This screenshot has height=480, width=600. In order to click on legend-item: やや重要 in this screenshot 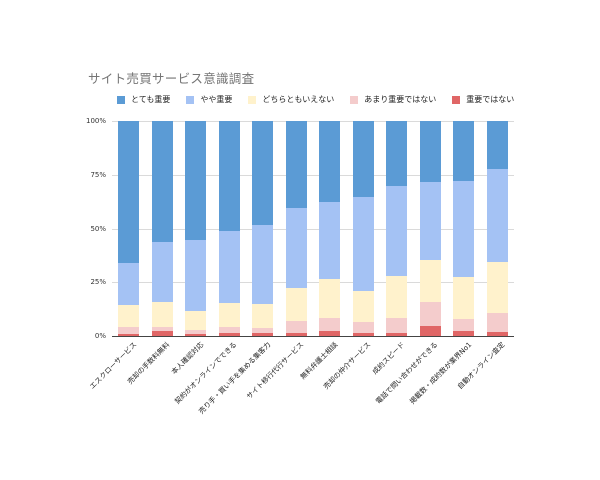, I will do `click(209, 99)`.